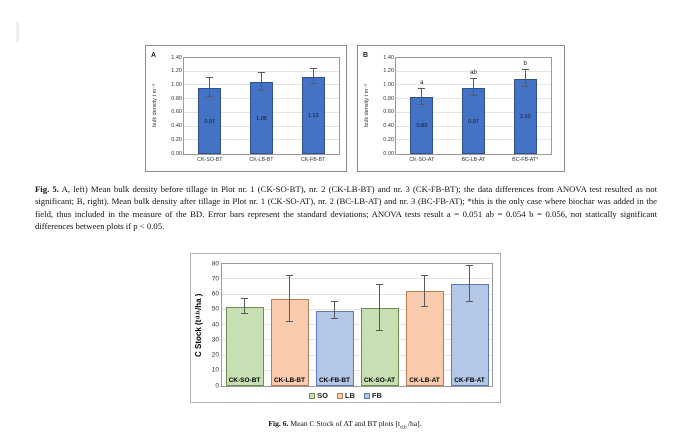 The width and height of the screenshot is (690, 438). What do you see at coordinates (422, 125) in the screenshot?
I see `bar-value-label: 0.83` at bounding box center [422, 125].